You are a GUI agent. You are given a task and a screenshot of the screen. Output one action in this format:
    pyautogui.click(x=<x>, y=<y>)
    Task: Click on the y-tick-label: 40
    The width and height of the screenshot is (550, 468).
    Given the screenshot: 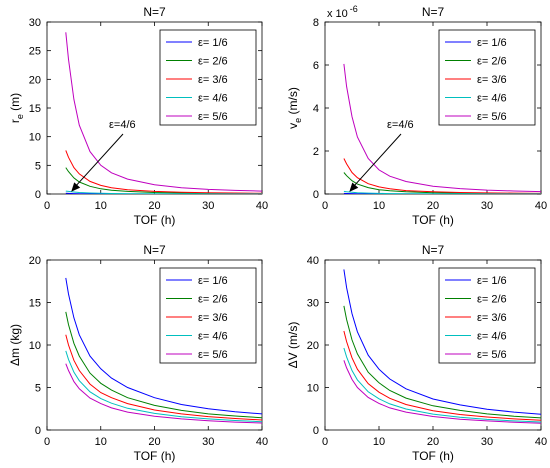 What is the action you would take?
    pyautogui.click(x=313, y=261)
    